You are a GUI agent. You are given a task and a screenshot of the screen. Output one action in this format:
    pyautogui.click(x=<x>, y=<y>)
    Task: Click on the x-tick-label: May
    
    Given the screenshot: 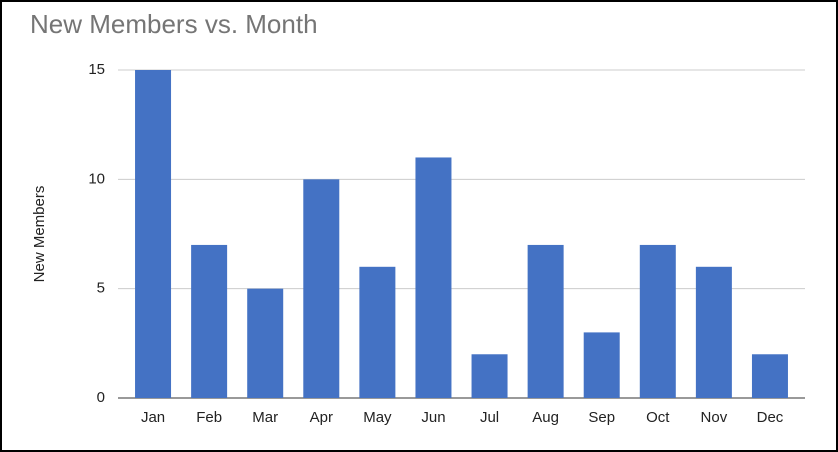 What is the action you would take?
    pyautogui.click(x=377, y=417)
    